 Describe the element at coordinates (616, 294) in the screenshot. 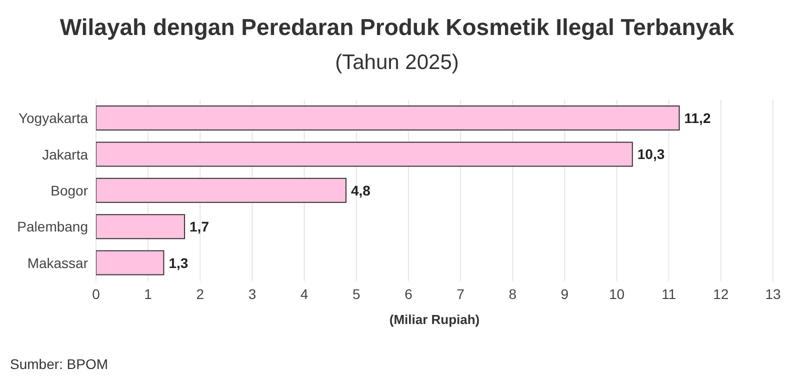

I see `x-tick-label: 10` at that location.